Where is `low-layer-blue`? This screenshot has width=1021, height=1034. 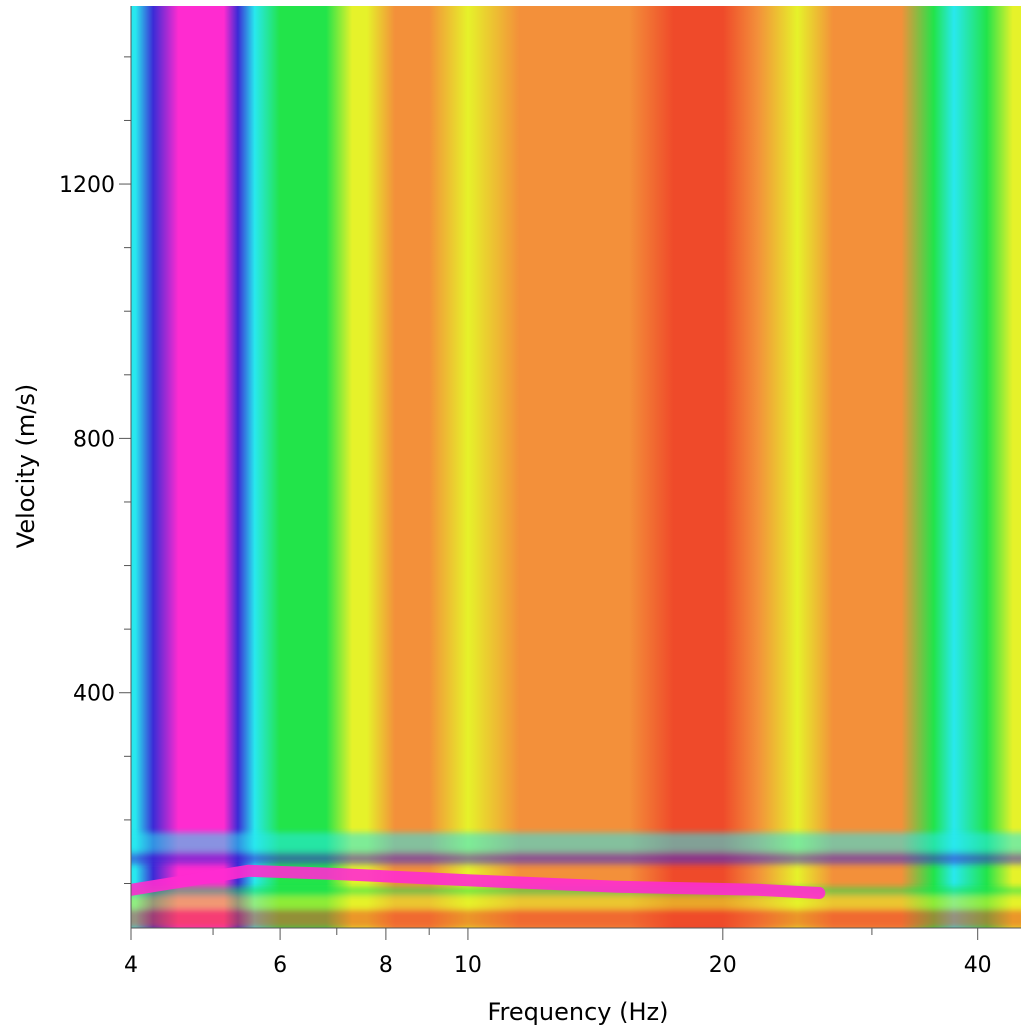
low-layer-blue is located at coordinates (576, 858).